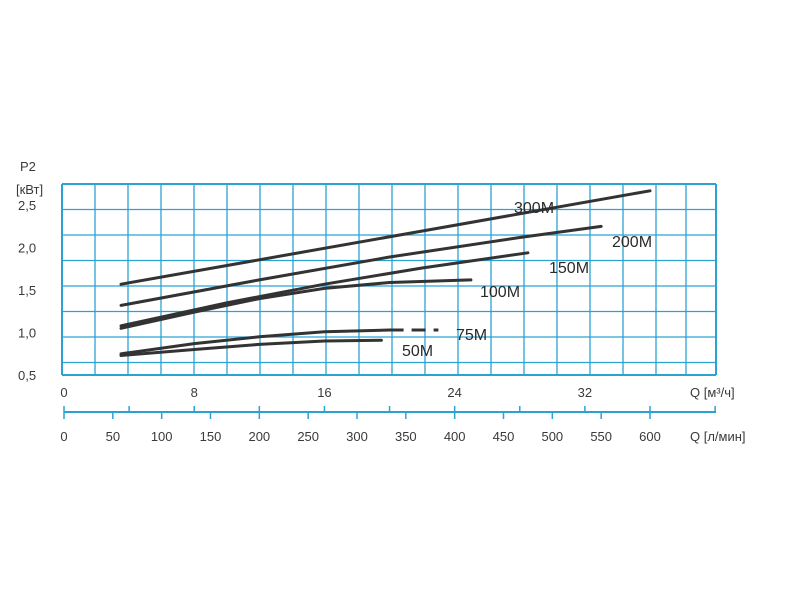 Image resolution: width=800 pixels, height=600 pixels. Describe the element at coordinates (63, 392) in the screenshot. I see `x-tick-label: 0` at that location.